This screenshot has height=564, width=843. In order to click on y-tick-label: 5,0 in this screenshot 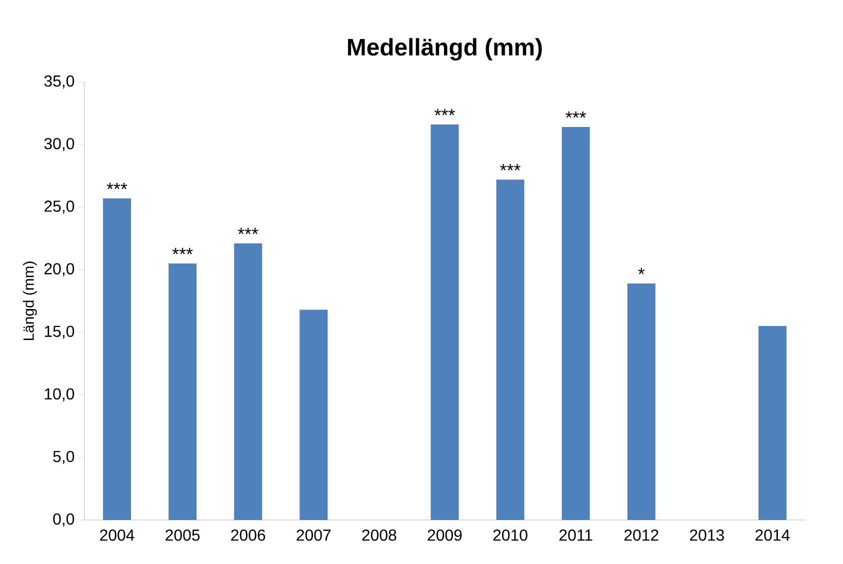, I will do `click(63, 457)`.